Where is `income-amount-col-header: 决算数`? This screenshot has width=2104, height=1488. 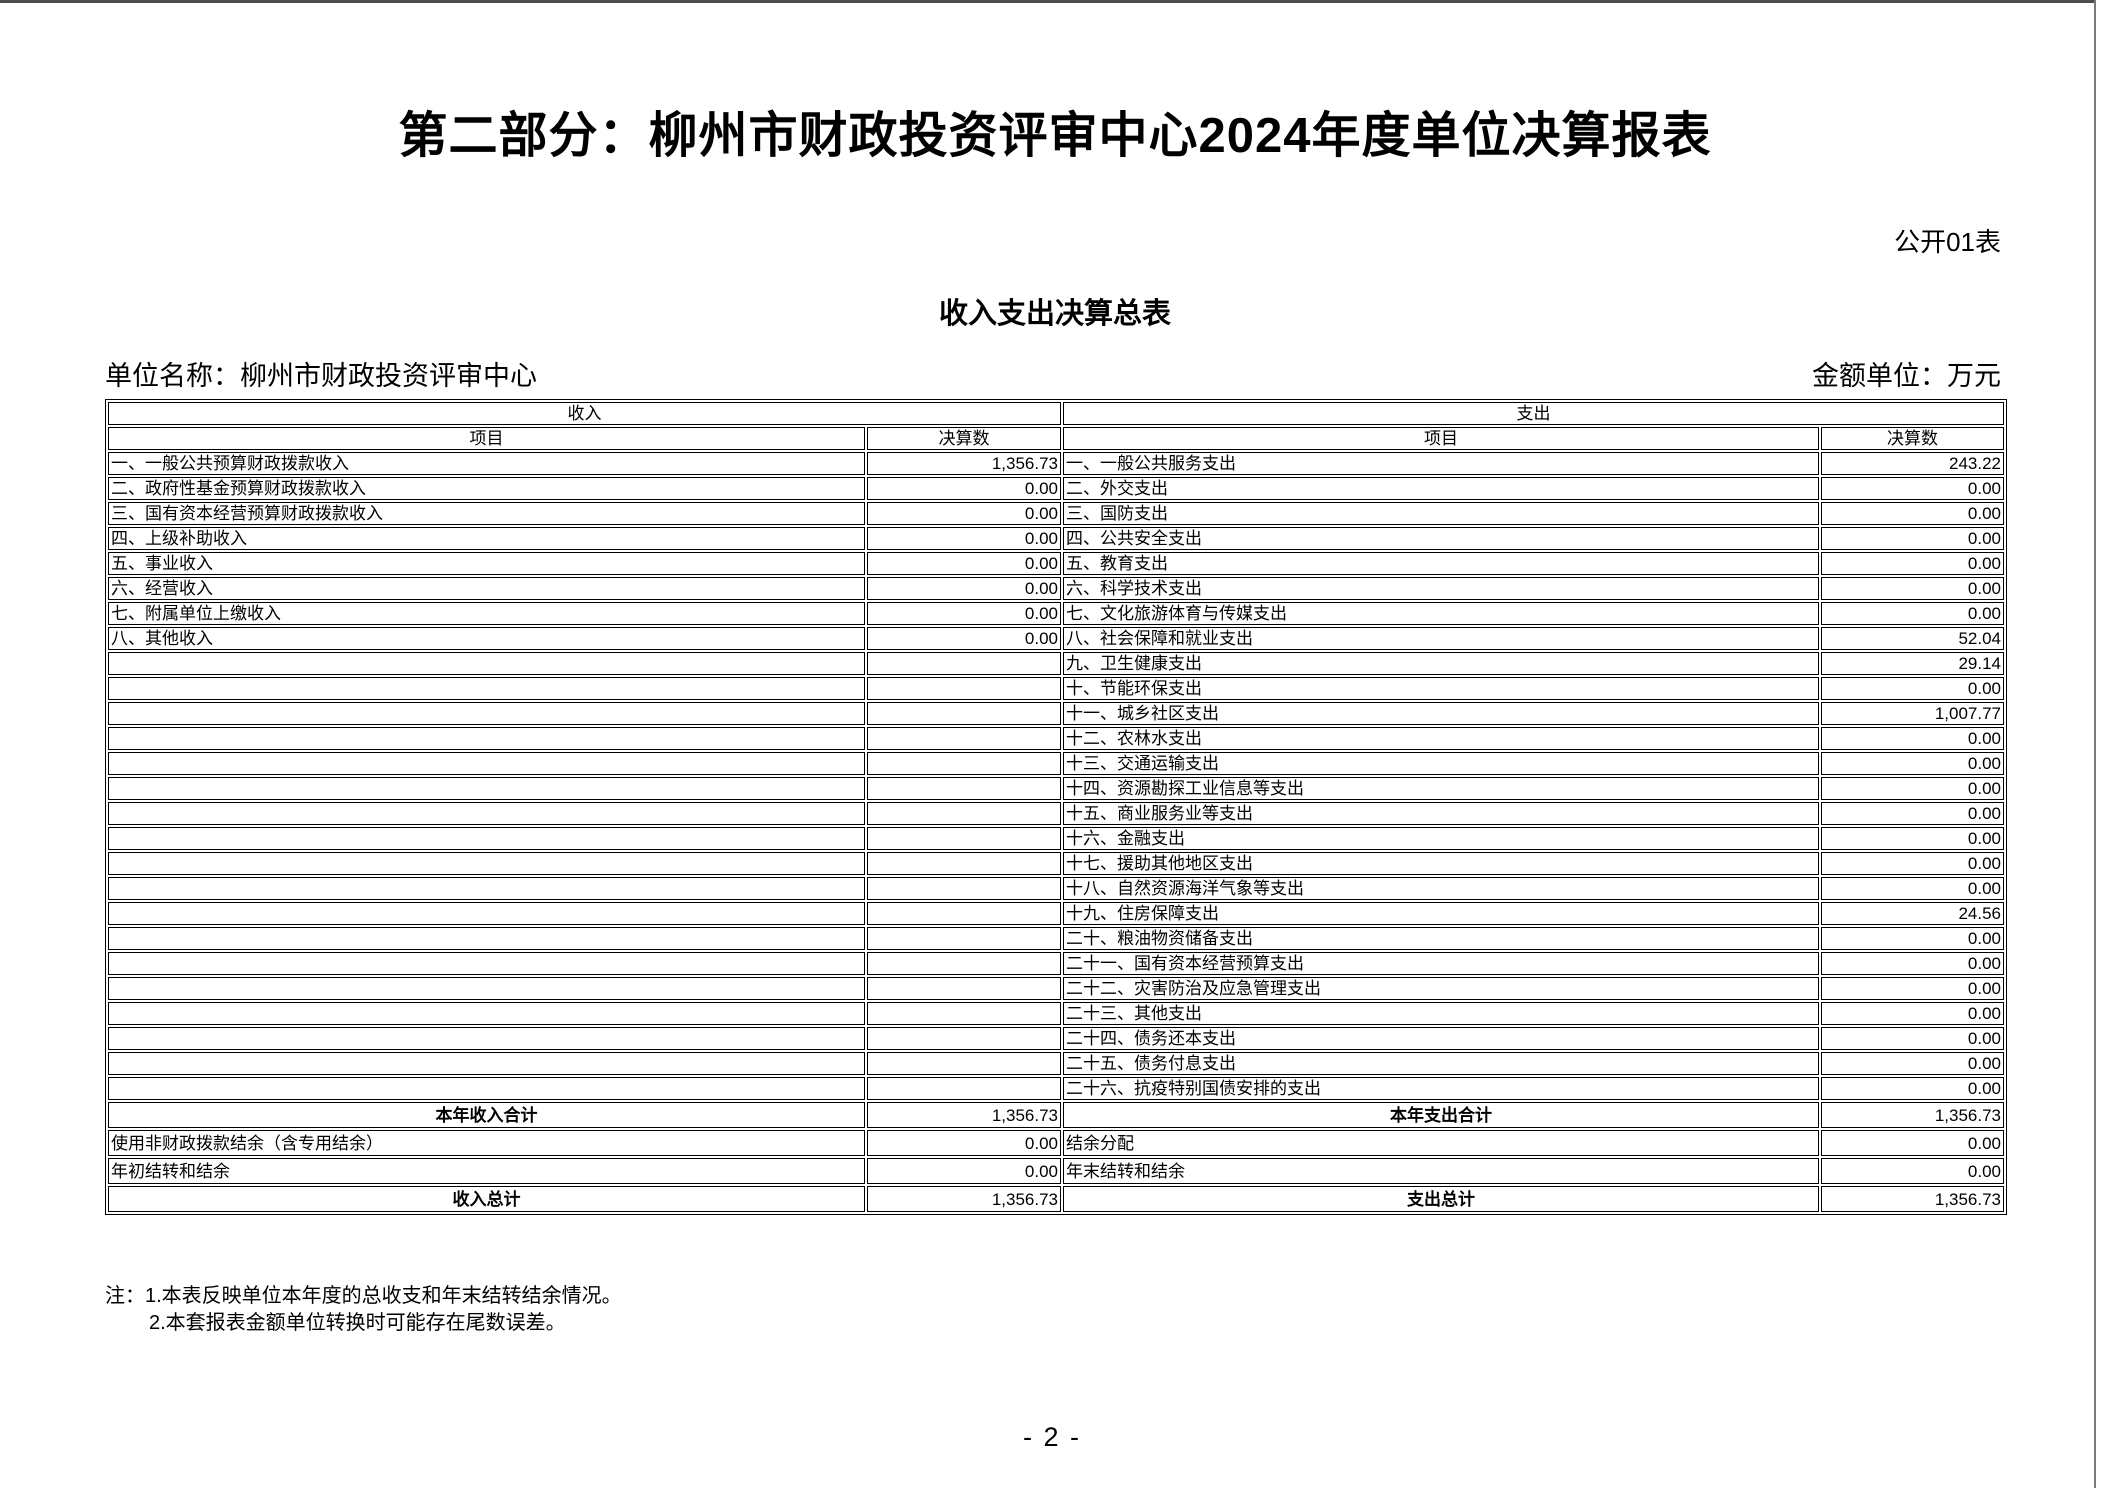
income-amount-col-header: 决算数 is located at coordinates (964, 438).